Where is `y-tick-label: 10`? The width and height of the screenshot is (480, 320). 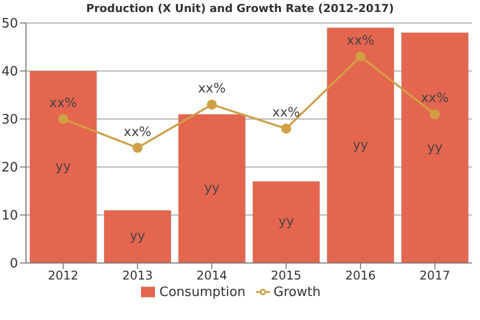 y-tick-label: 10 is located at coordinates (9, 216).